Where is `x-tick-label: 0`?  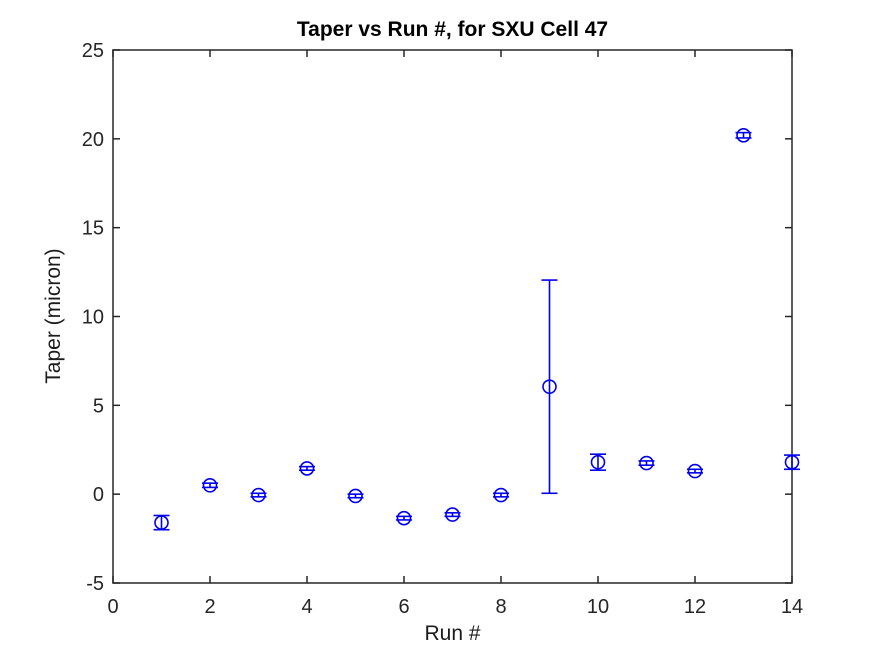 x-tick-label: 0 is located at coordinates (112, 607).